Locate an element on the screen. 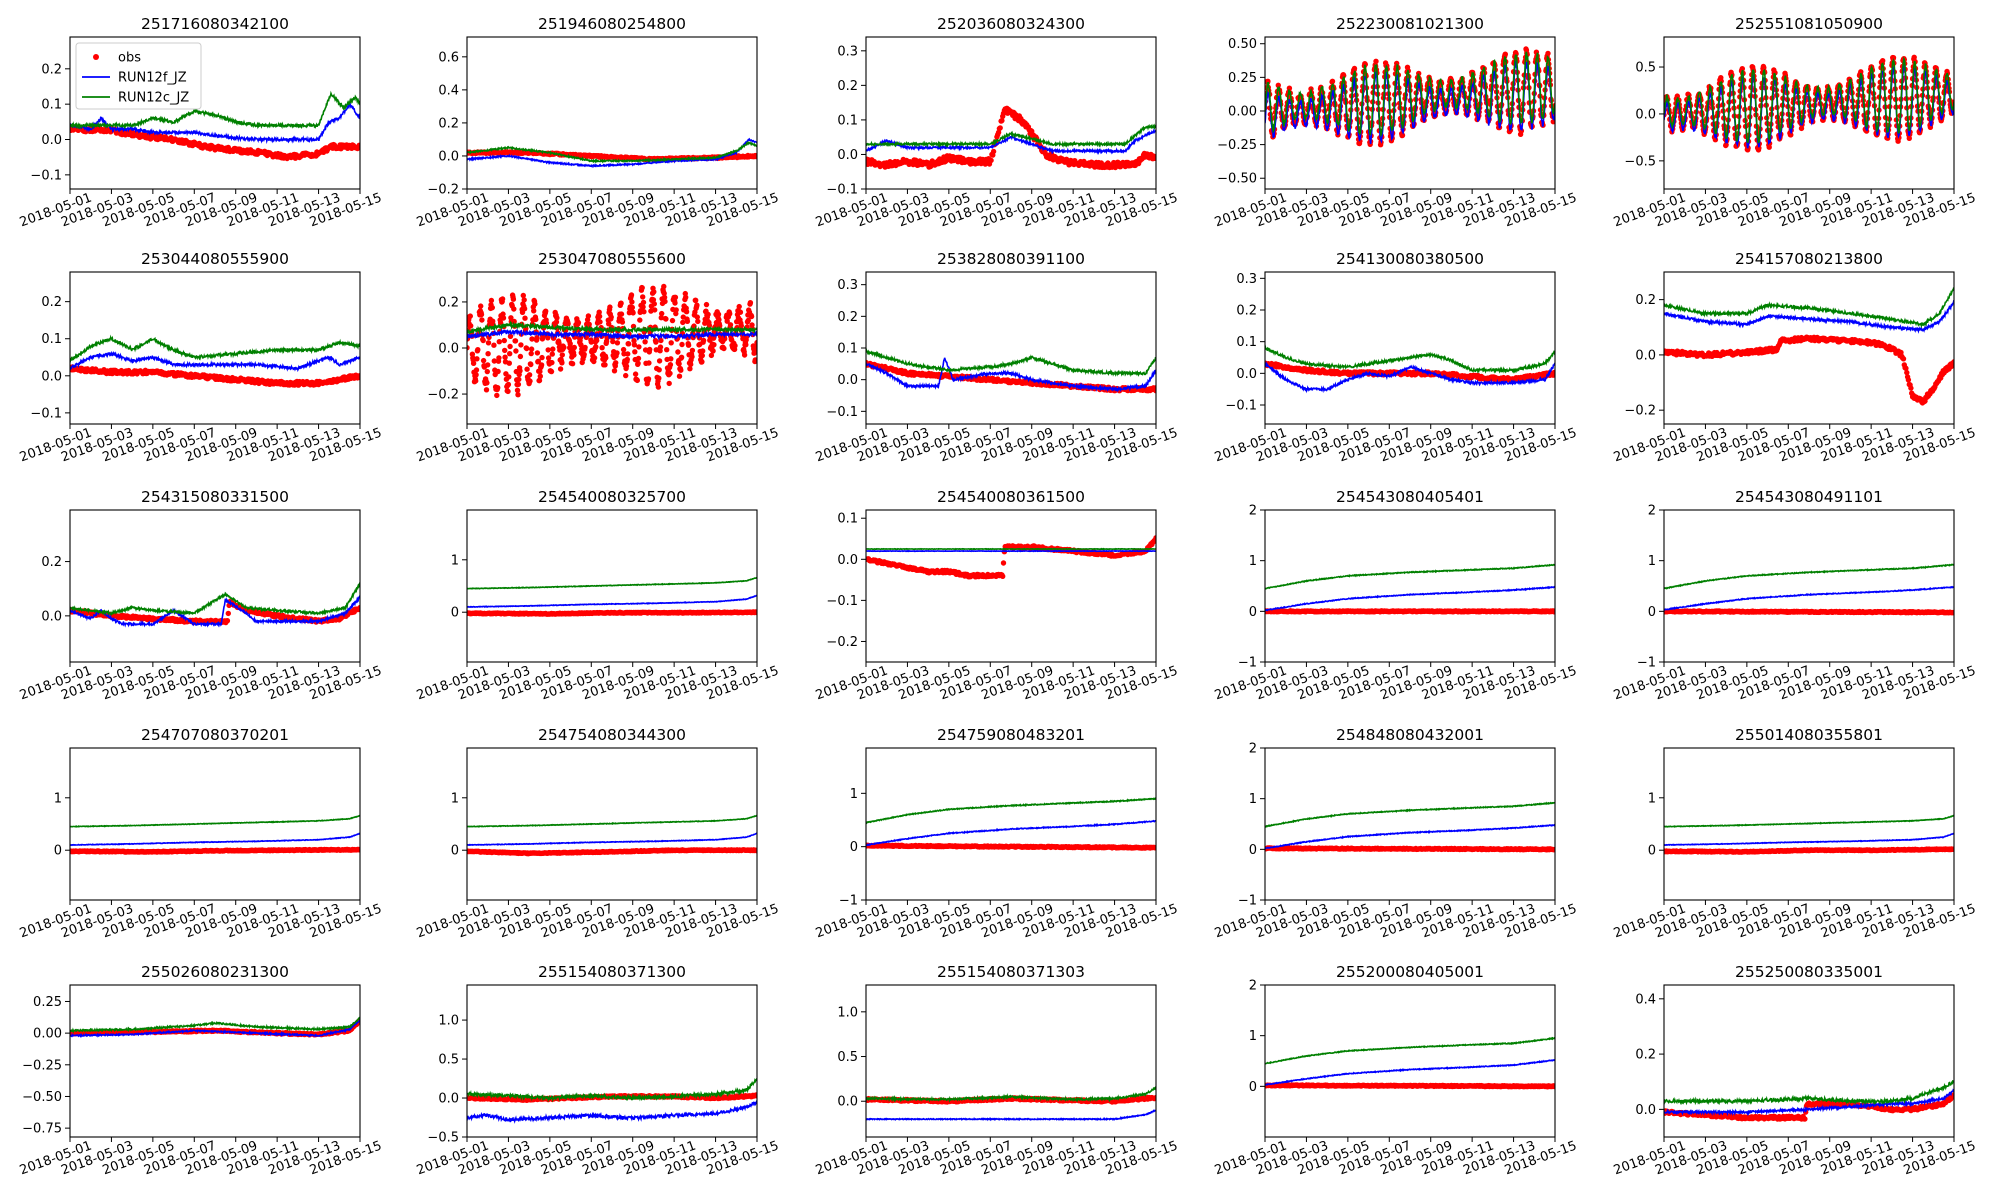 The height and width of the screenshot is (1200, 2000). series-run12c-line is located at coordinates (1011, 136).